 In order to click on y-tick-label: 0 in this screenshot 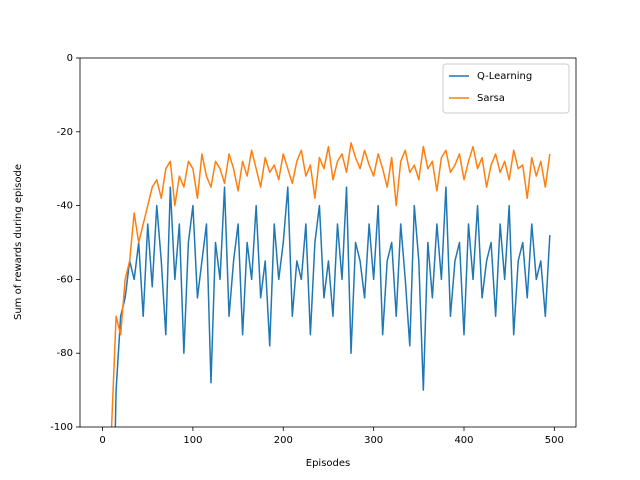, I will do `click(70, 58)`.